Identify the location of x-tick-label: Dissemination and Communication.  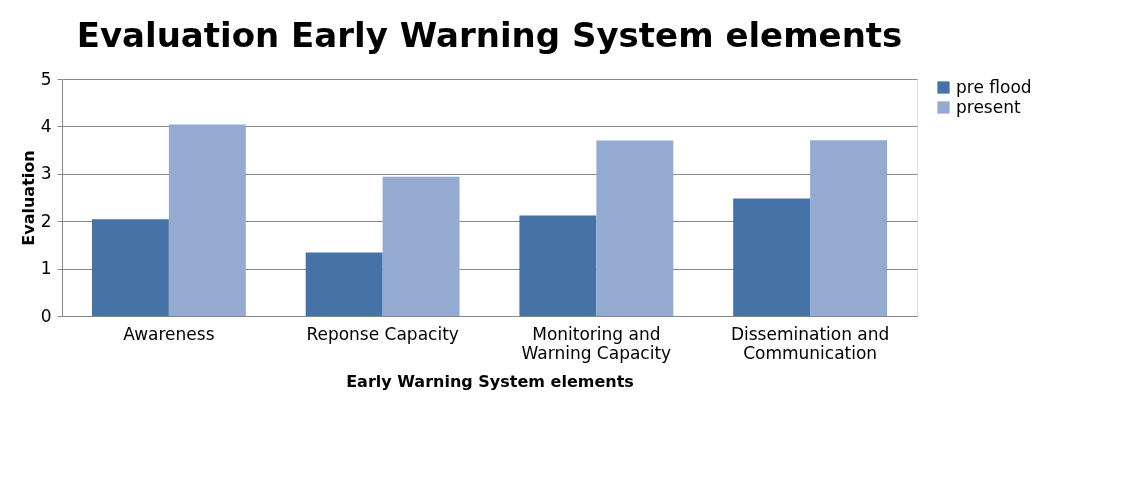
(810, 343).